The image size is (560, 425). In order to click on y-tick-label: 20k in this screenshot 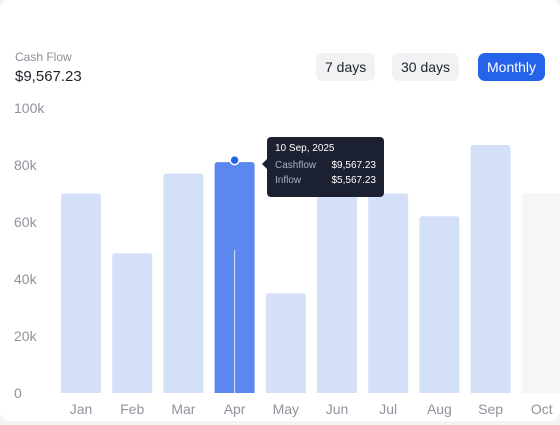, I will do `click(26, 336)`.